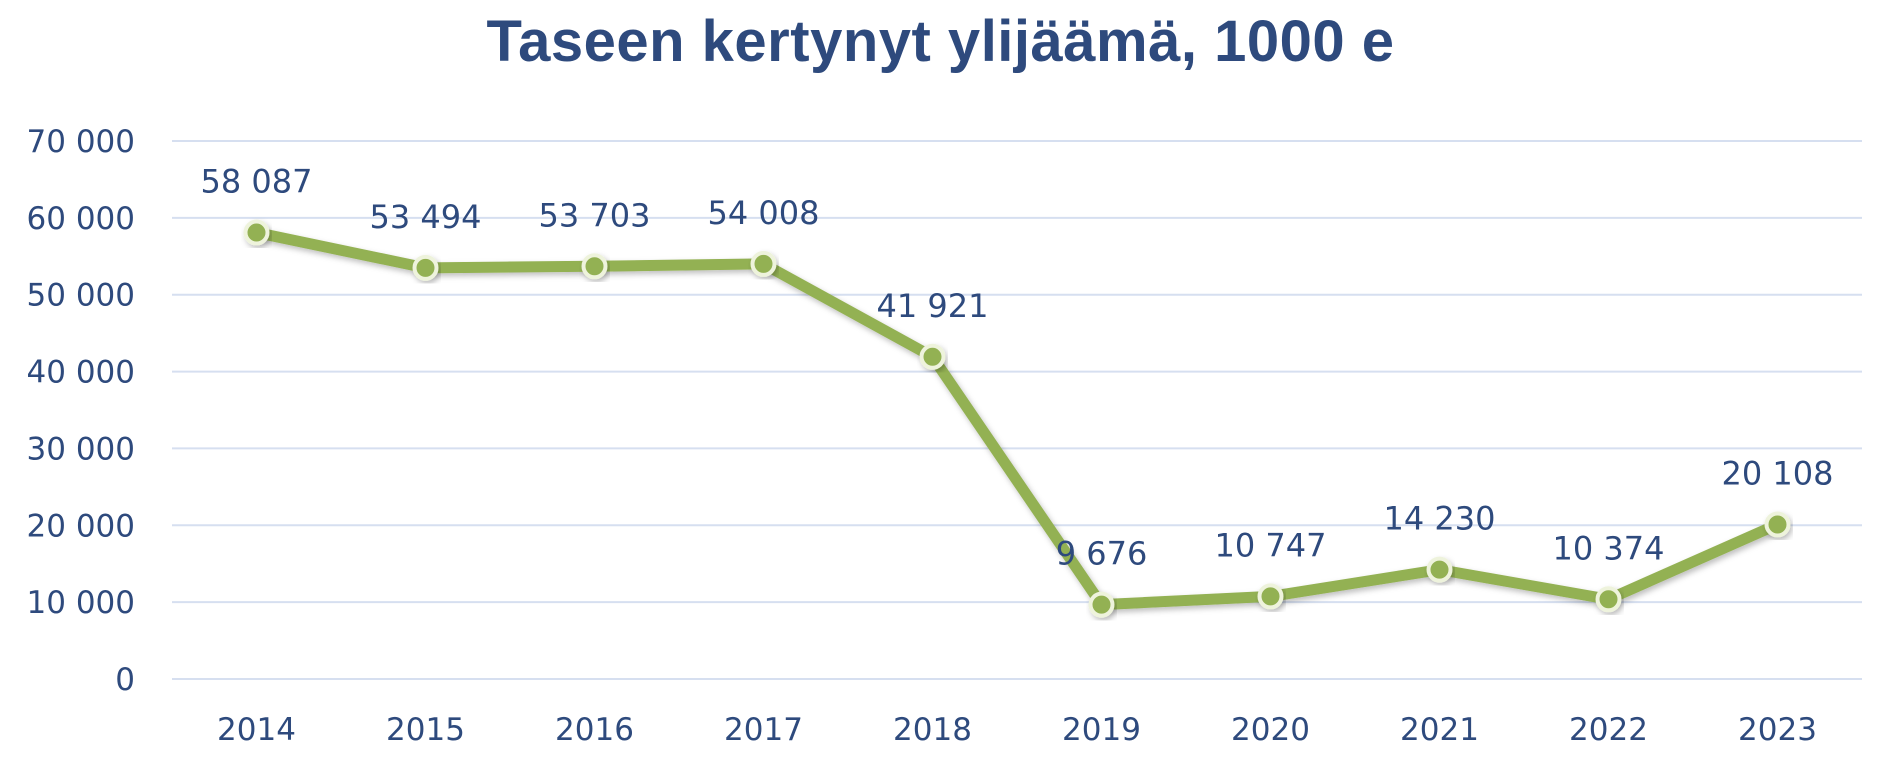  I want to click on y-tick-label: 30 000, so click(81, 449).